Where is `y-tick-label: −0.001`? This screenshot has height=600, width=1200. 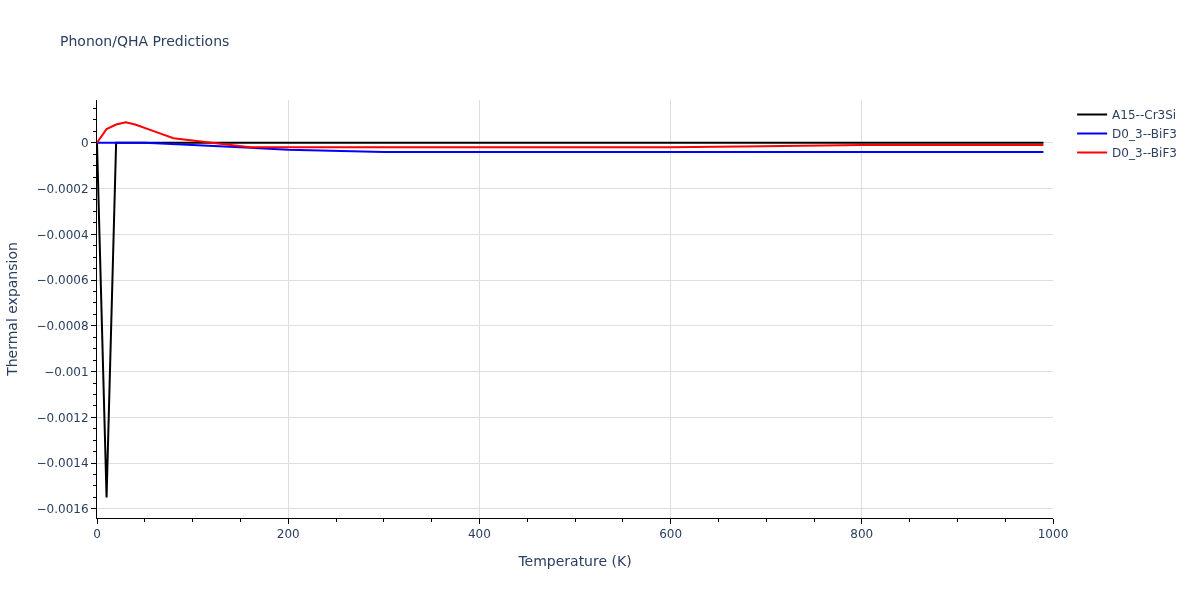 y-tick-label: −0.001 is located at coordinates (66, 371).